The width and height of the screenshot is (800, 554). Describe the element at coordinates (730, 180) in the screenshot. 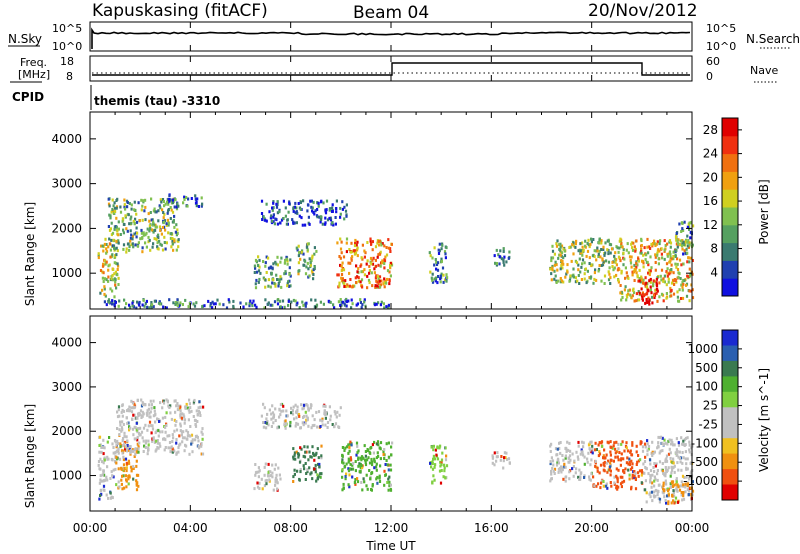

I see `power-colorbar-swatch` at that location.